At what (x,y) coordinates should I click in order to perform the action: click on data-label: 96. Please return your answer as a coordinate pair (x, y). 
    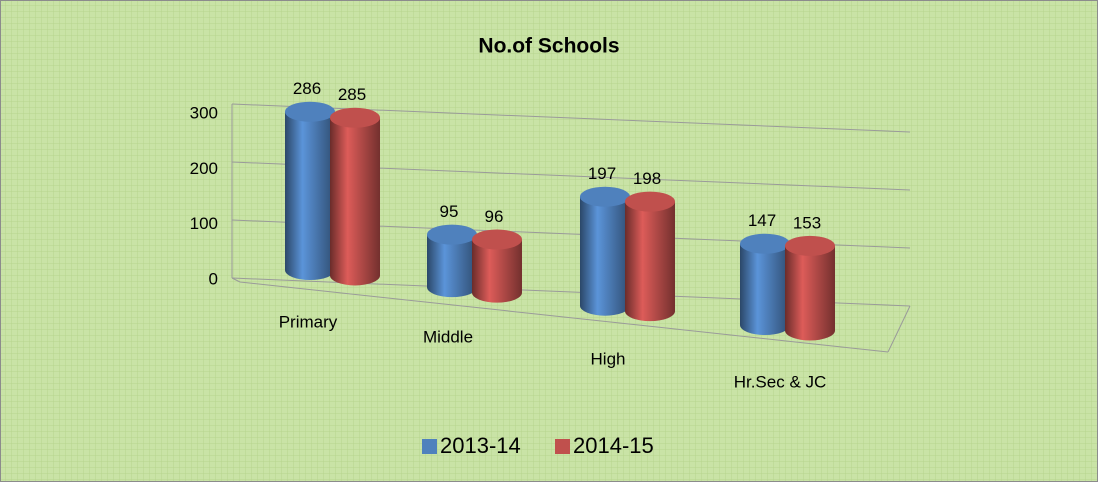
    Looking at the image, I should click on (494, 216).